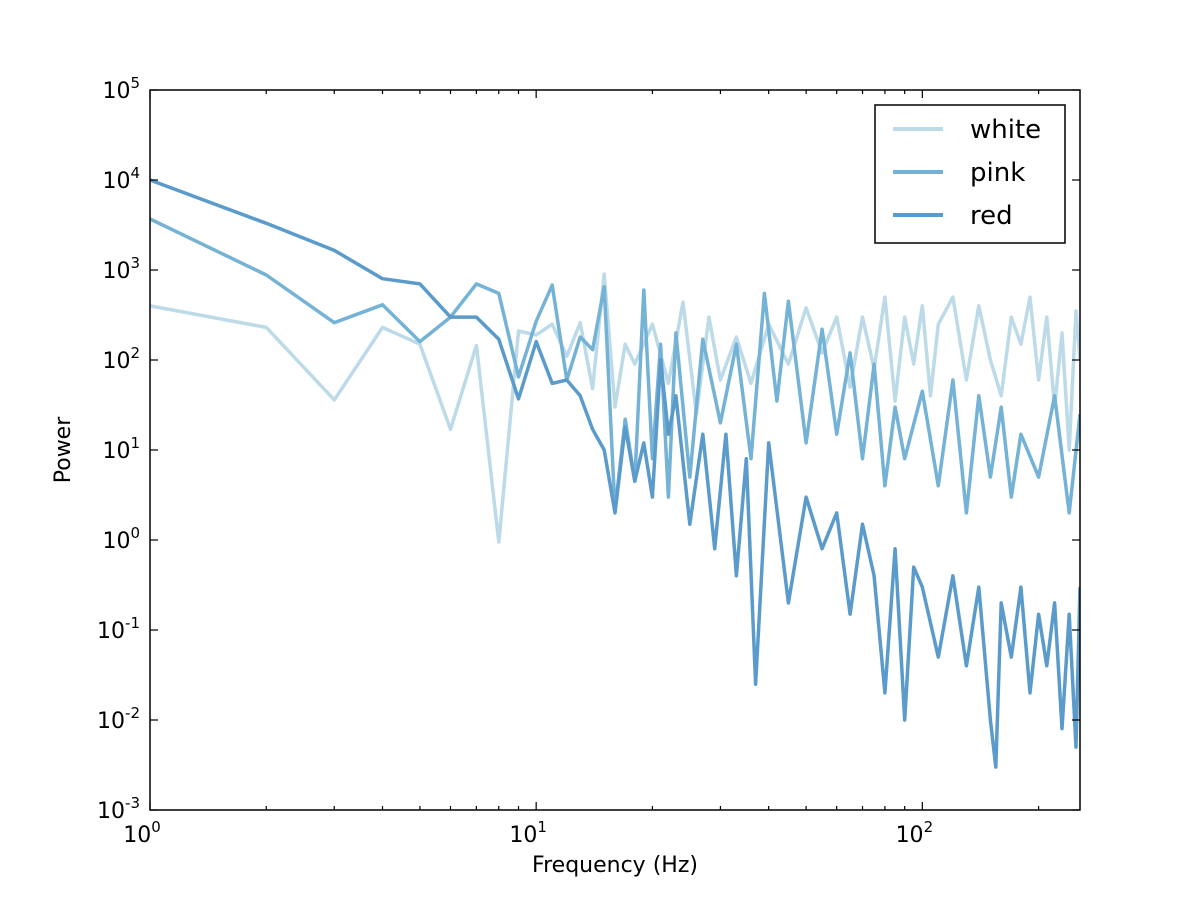 The width and height of the screenshot is (1200, 901). What do you see at coordinates (915, 833) in the screenshot?
I see `x-tick-label: 10²` at bounding box center [915, 833].